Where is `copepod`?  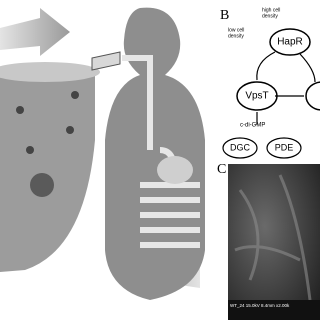
copepod is located at coordinates (42, 185).